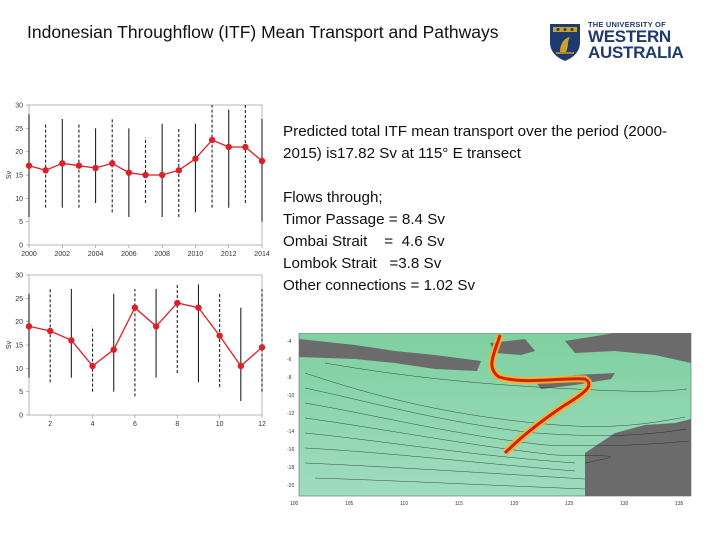 This screenshot has height=540, width=720. What do you see at coordinates (145, 334) in the screenshot?
I see `series-line` at bounding box center [145, 334].